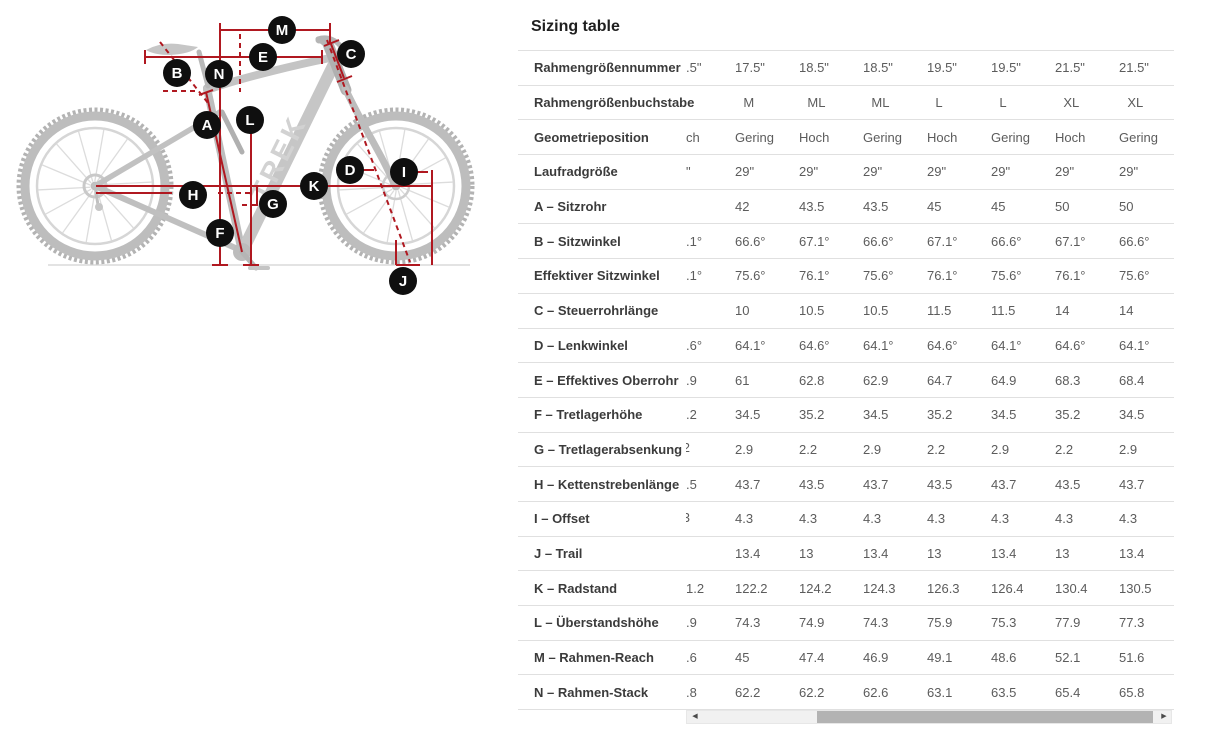 The width and height of the screenshot is (1225, 733). I want to click on diagram-label-L: L, so click(250, 120).